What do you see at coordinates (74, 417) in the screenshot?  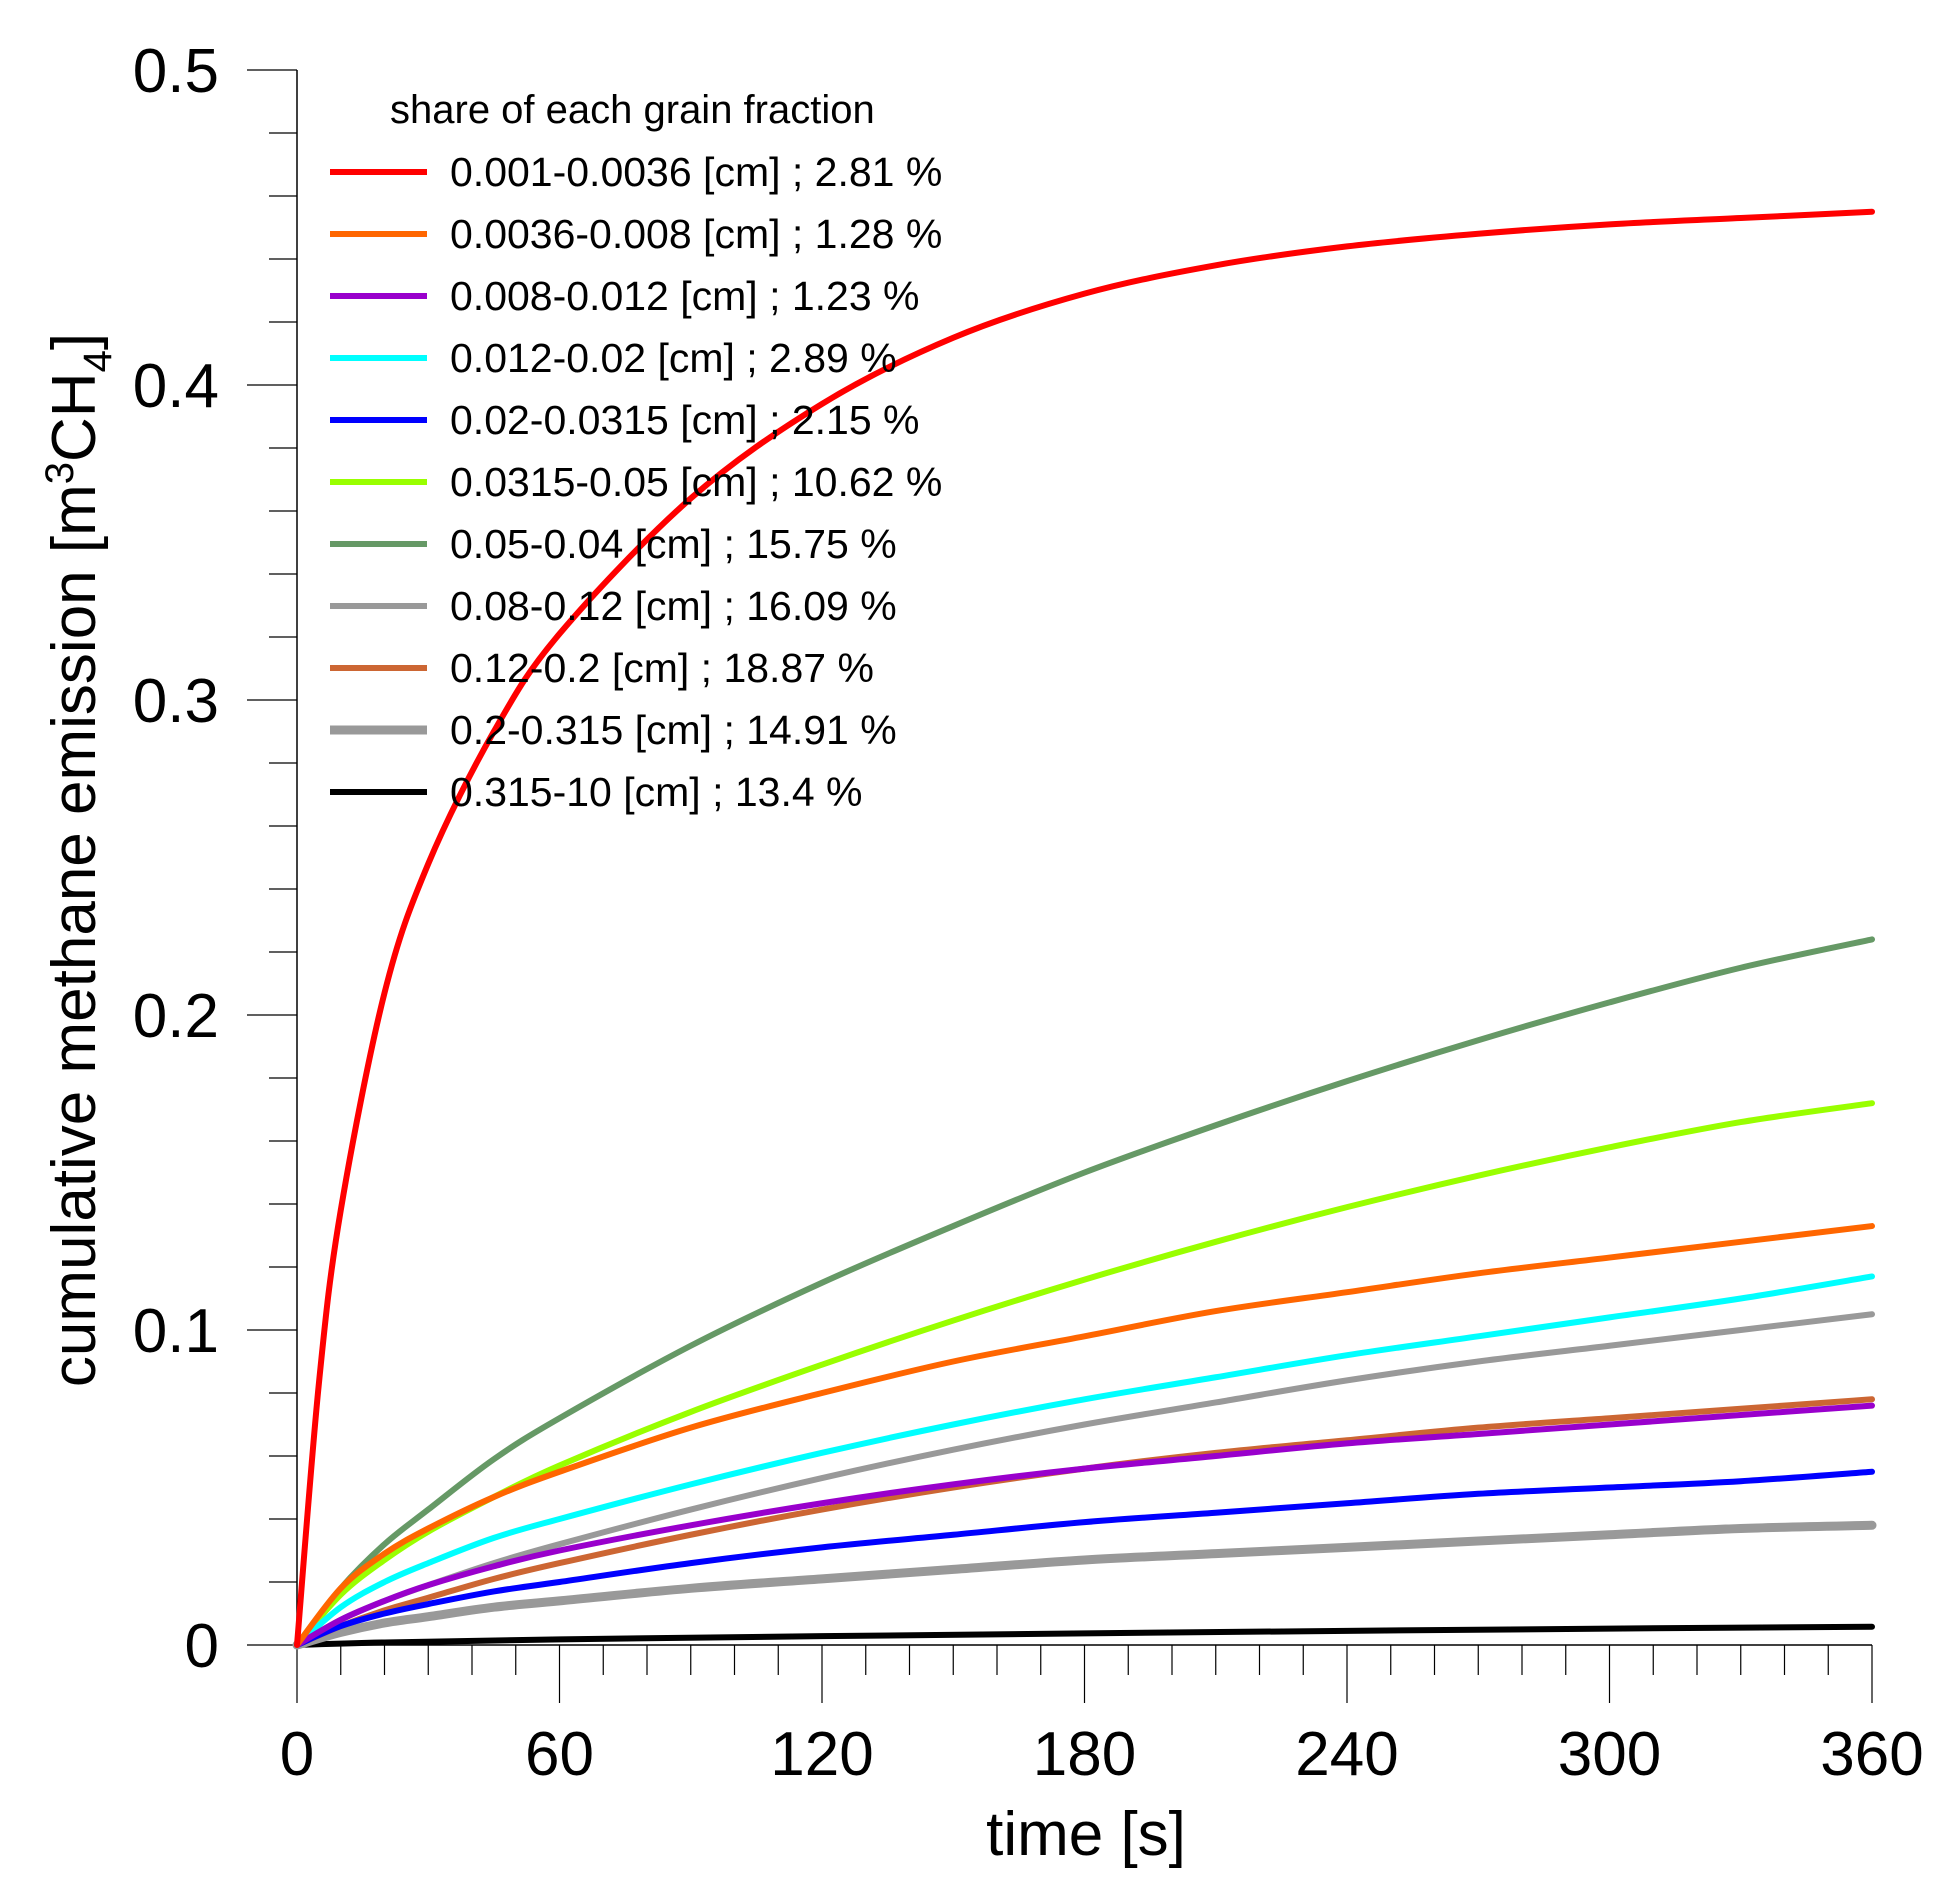 I see `y-axis-title-middle: CH` at bounding box center [74, 417].